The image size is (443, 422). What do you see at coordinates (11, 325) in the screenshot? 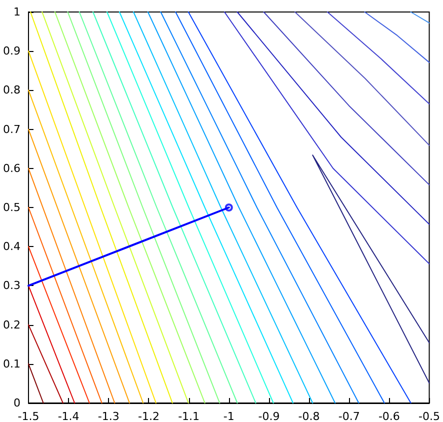
I see `y-tick-label: 0.2` at bounding box center [11, 325].